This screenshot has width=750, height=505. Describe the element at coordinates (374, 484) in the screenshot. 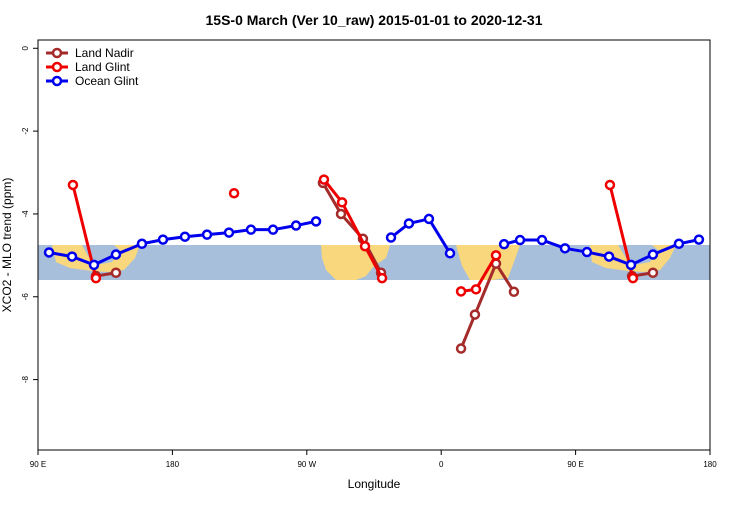

I see `x-axis-label: Longitude` at that location.